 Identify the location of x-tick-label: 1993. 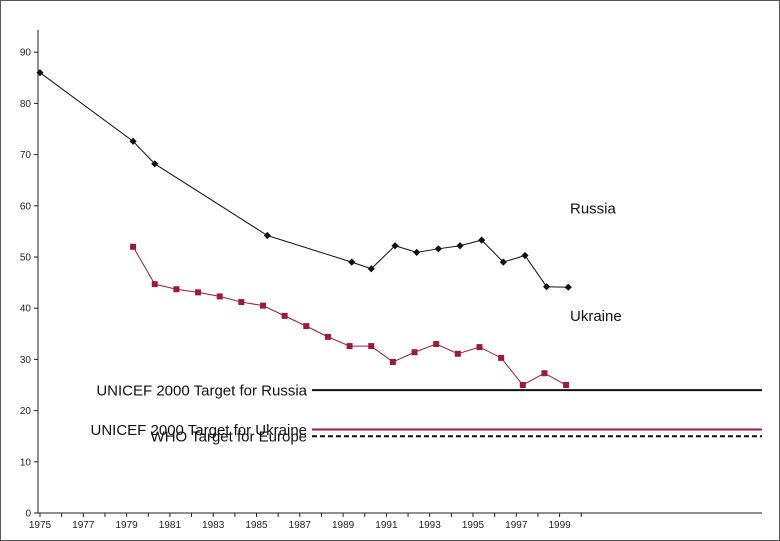
(430, 525).